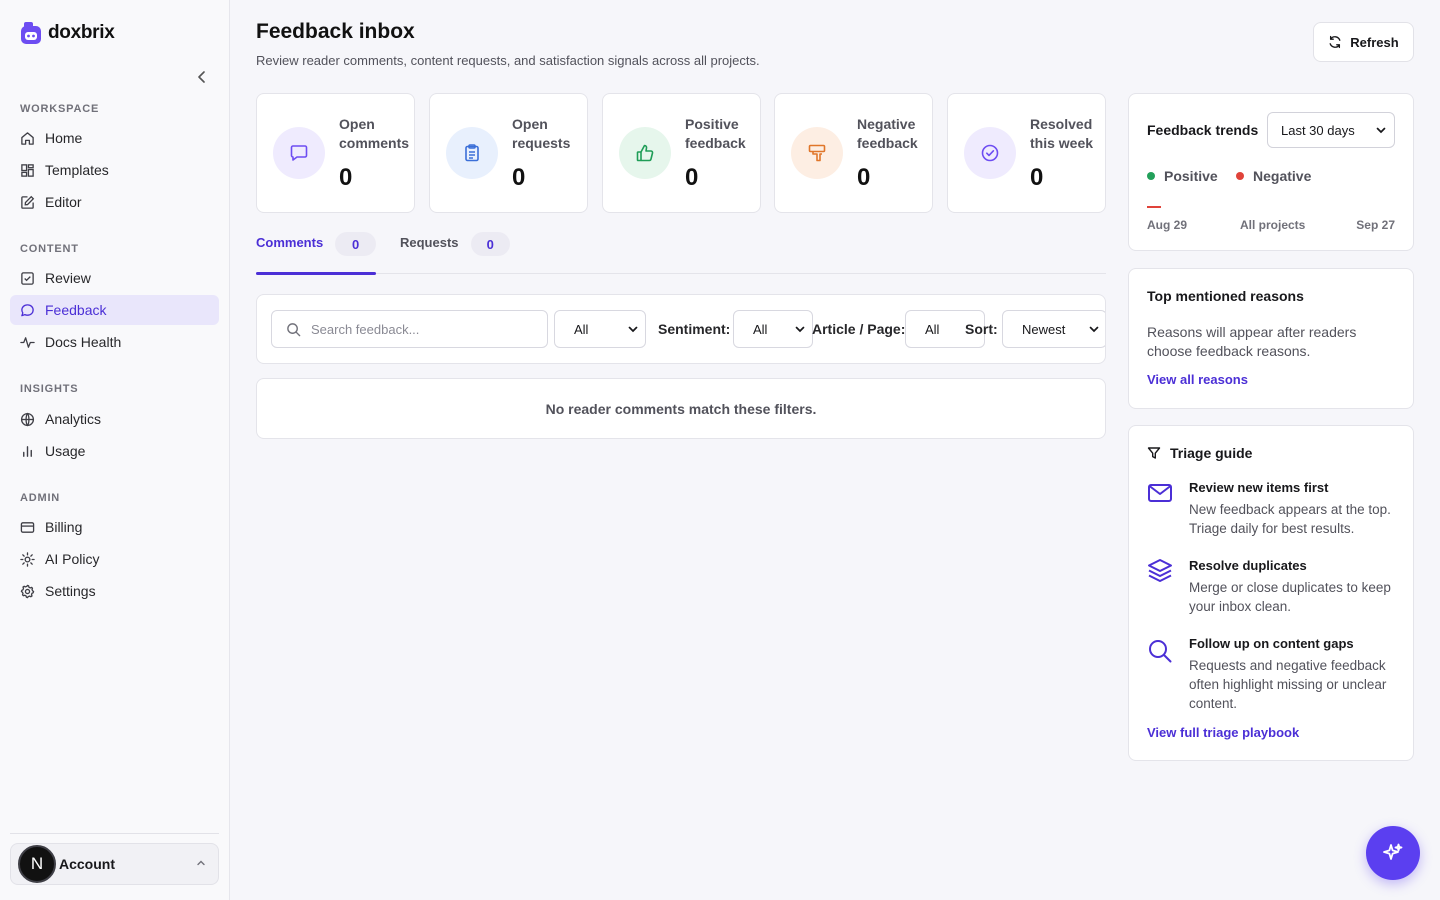 The image size is (1440, 900). What do you see at coordinates (1151, 176) in the screenshot?
I see `positive-dot` at bounding box center [1151, 176].